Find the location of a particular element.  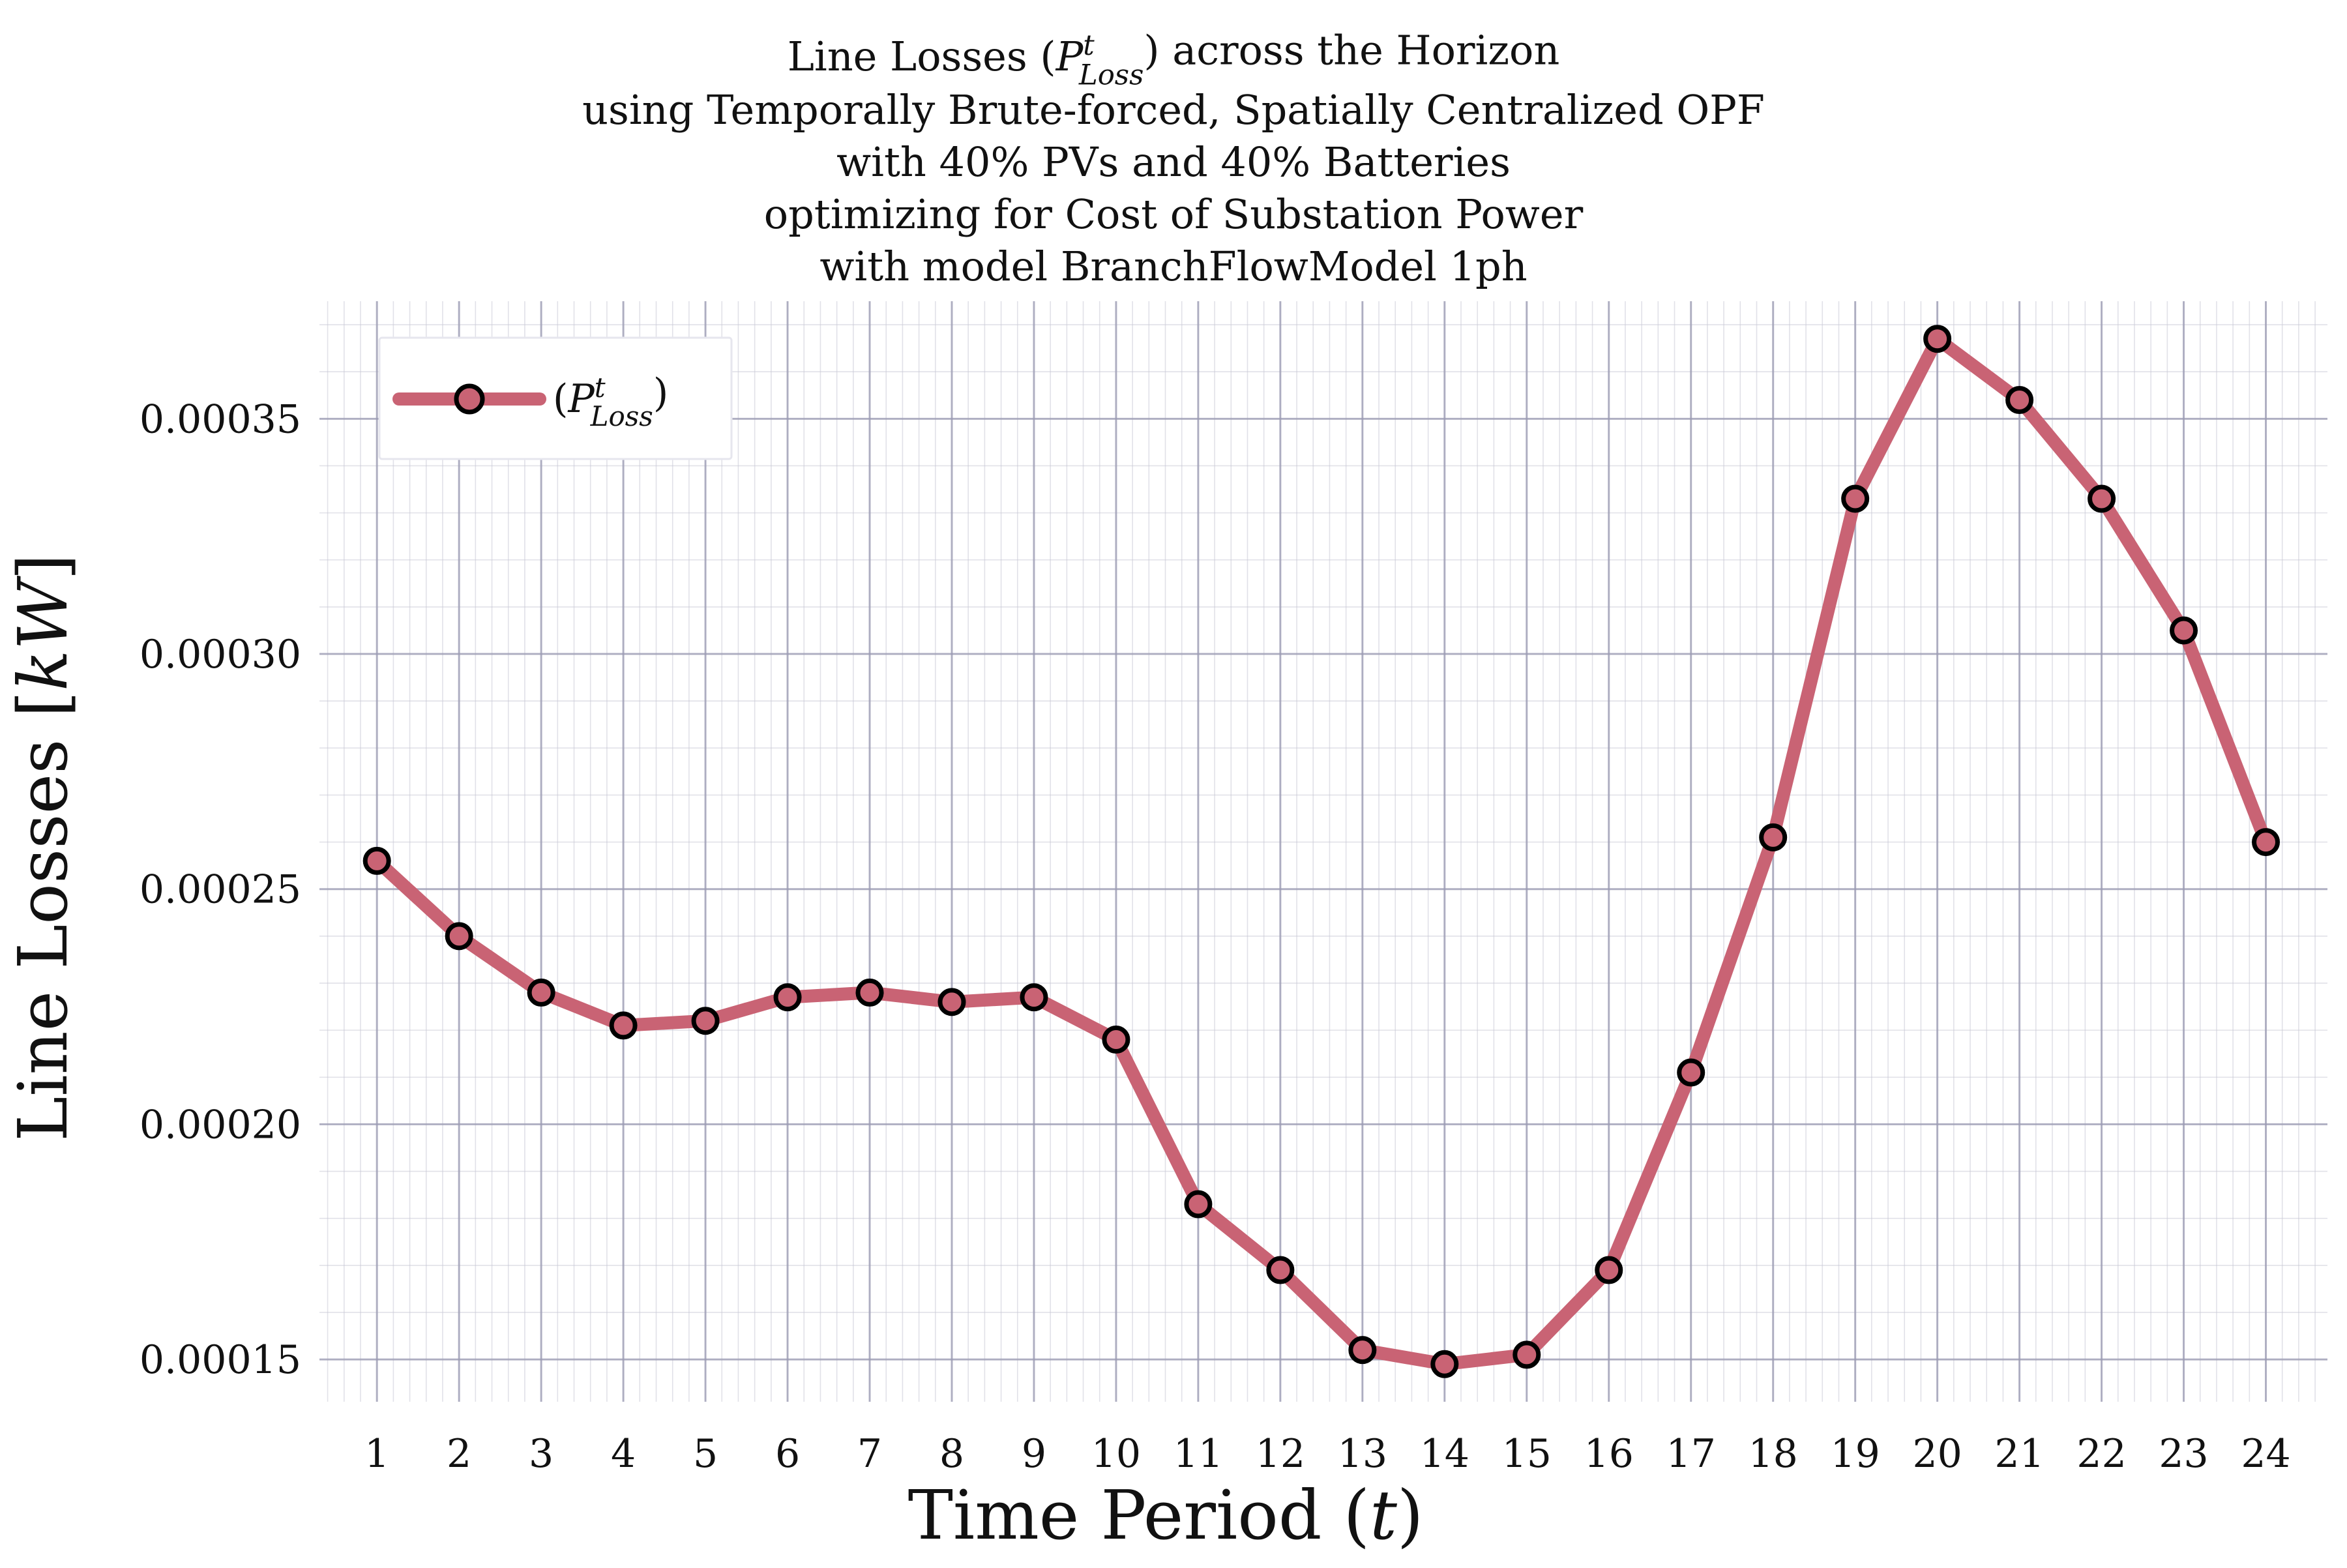

legend-marker-swatch is located at coordinates (469, 399).